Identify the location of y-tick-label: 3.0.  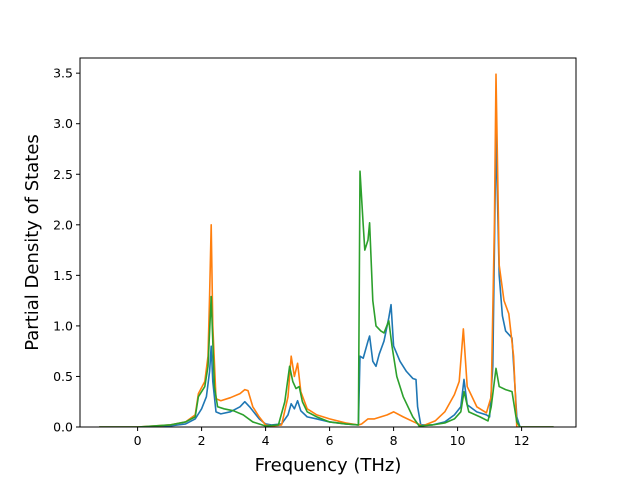
(63, 123).